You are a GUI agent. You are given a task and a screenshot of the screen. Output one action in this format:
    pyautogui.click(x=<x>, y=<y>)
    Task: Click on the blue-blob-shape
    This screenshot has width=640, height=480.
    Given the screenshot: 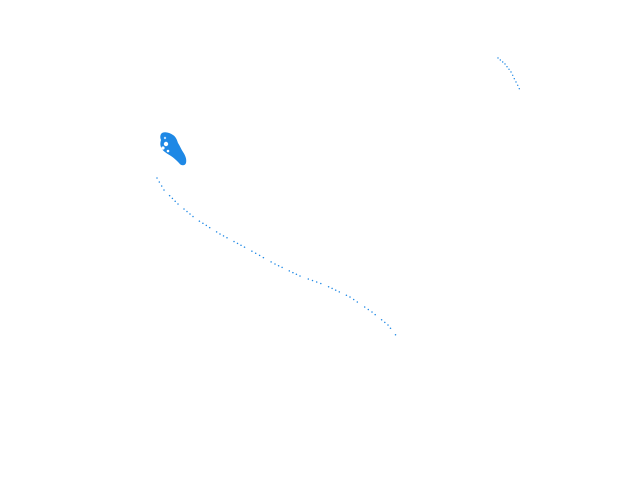 What is the action you would take?
    pyautogui.click(x=173, y=149)
    